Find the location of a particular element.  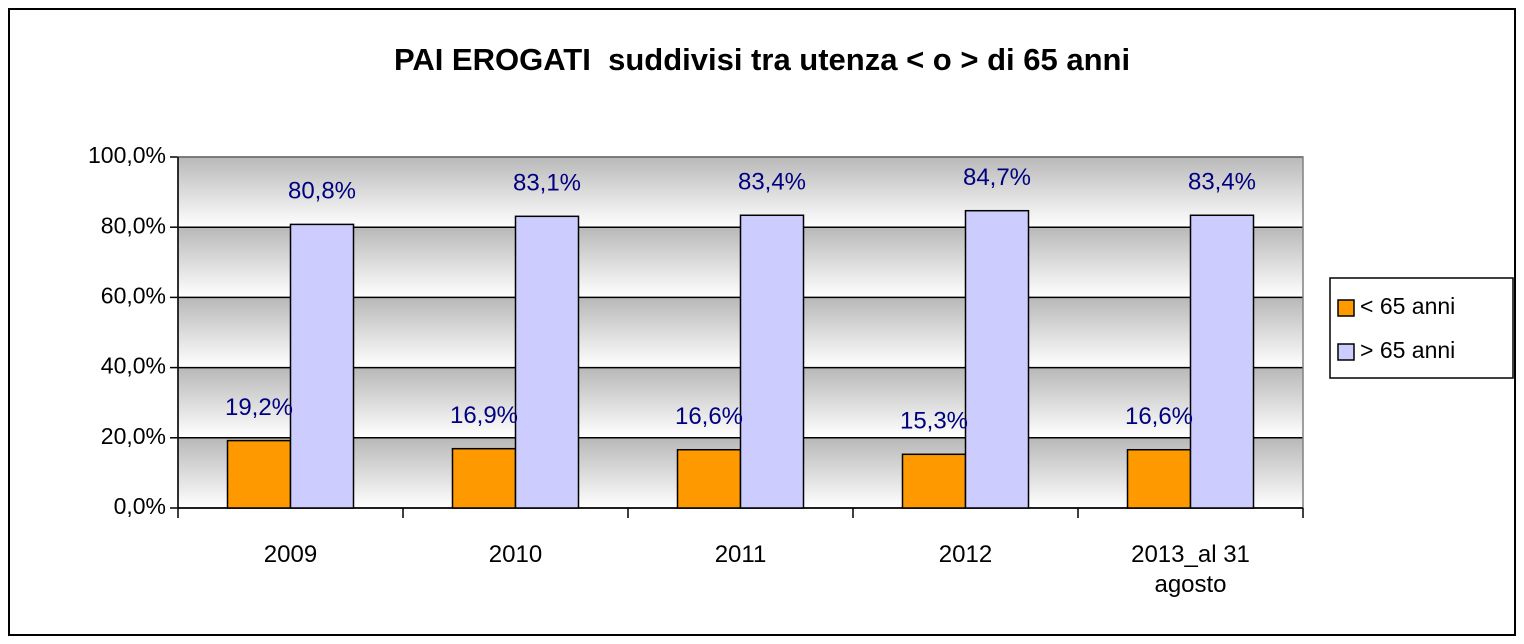

y-tick-label: 60,0% is located at coordinates (133, 295).